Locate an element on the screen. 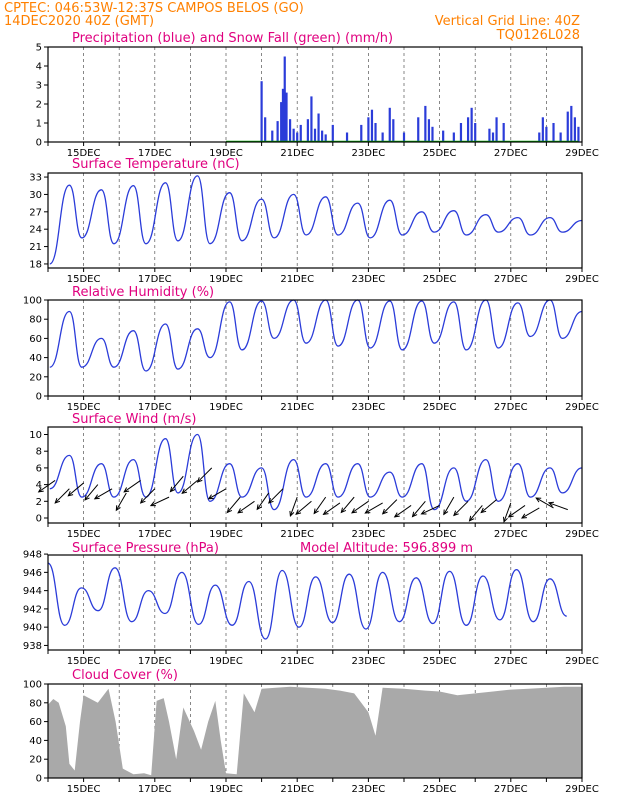 Image resolution: width=618 pixels, height=800 pixels. cloud-ytick-label: 100 is located at coordinates (32, 685).